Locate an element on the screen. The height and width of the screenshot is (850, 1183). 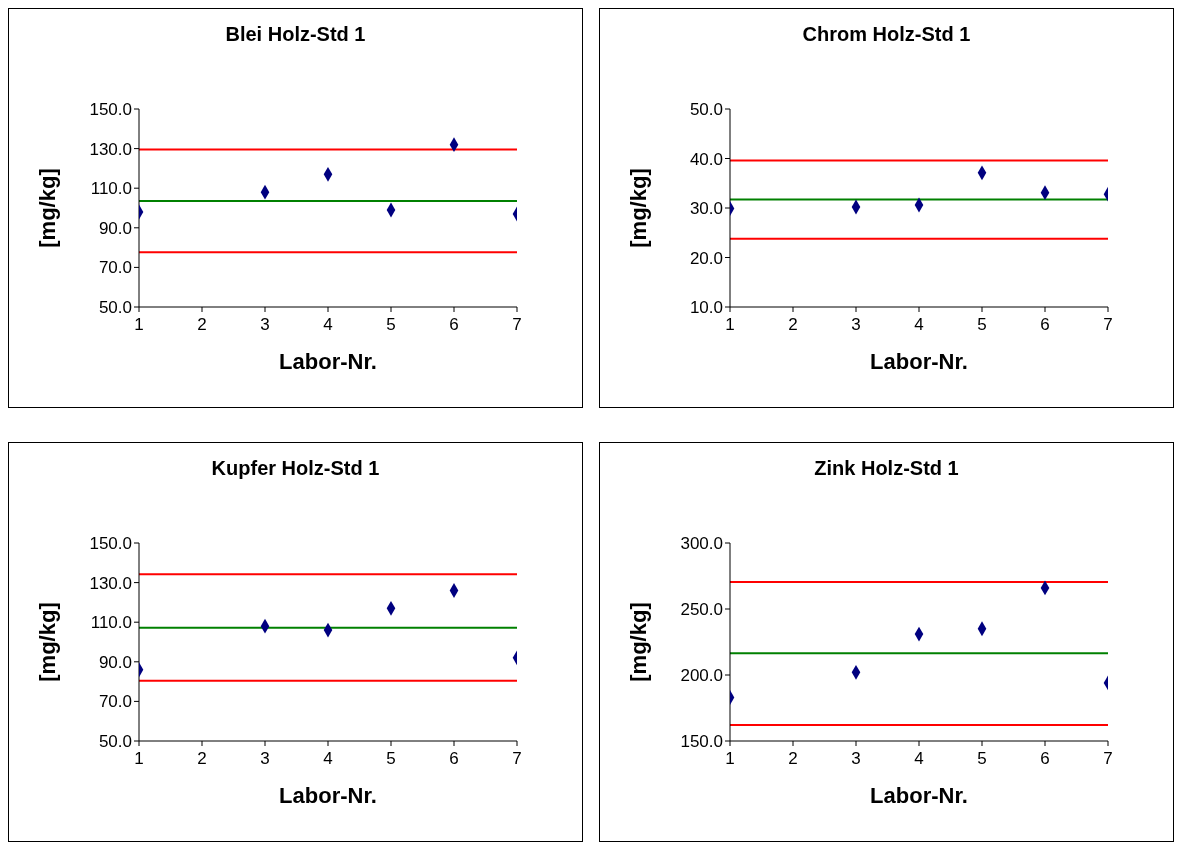
y-tick-label: 200.0 is located at coordinates (701, 676).